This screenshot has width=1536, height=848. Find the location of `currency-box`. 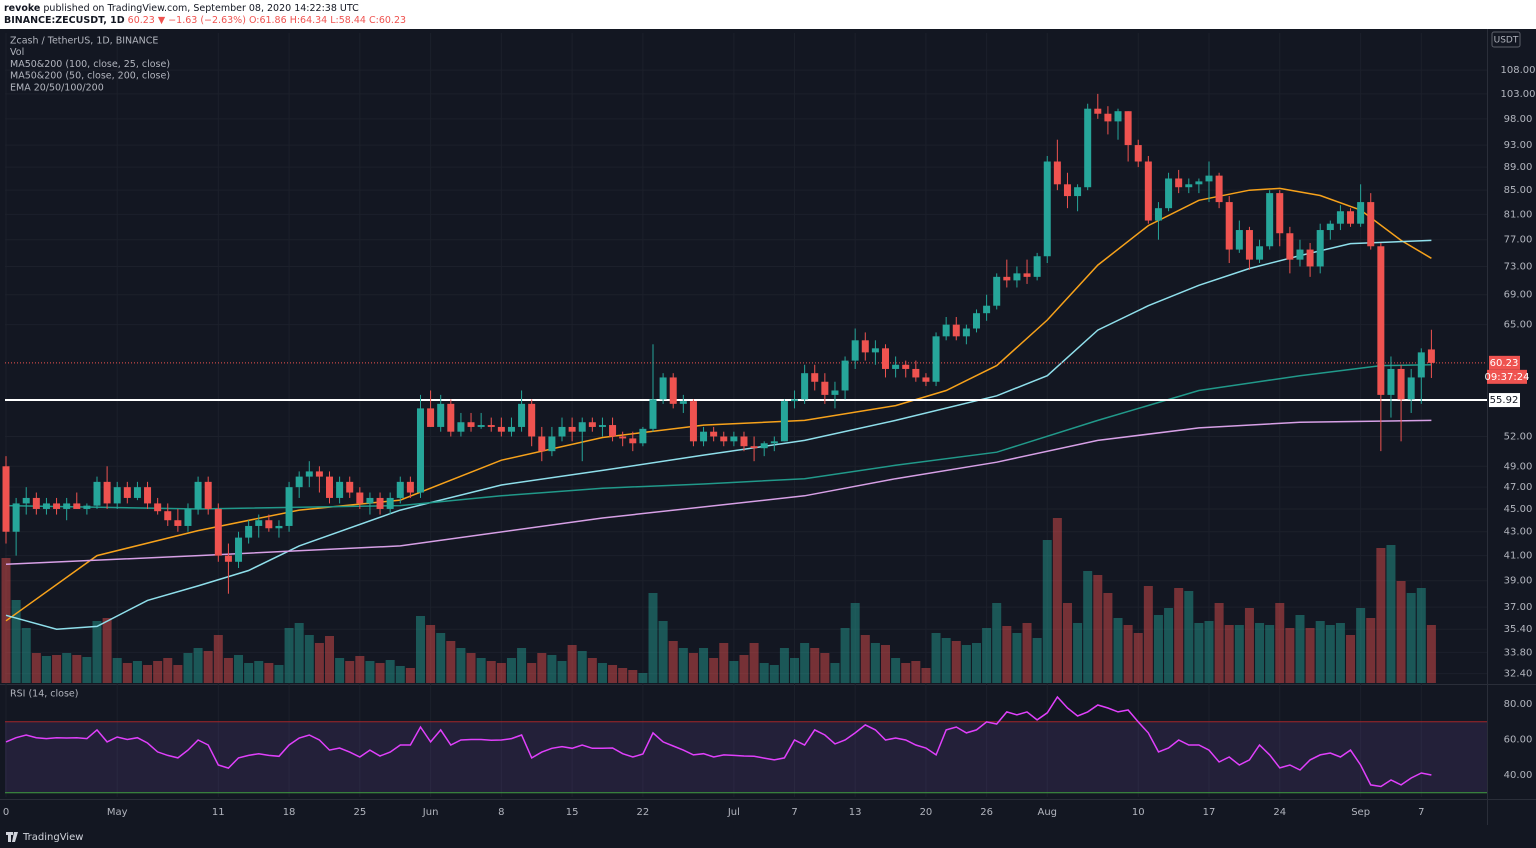

currency-box is located at coordinates (1506, 39).